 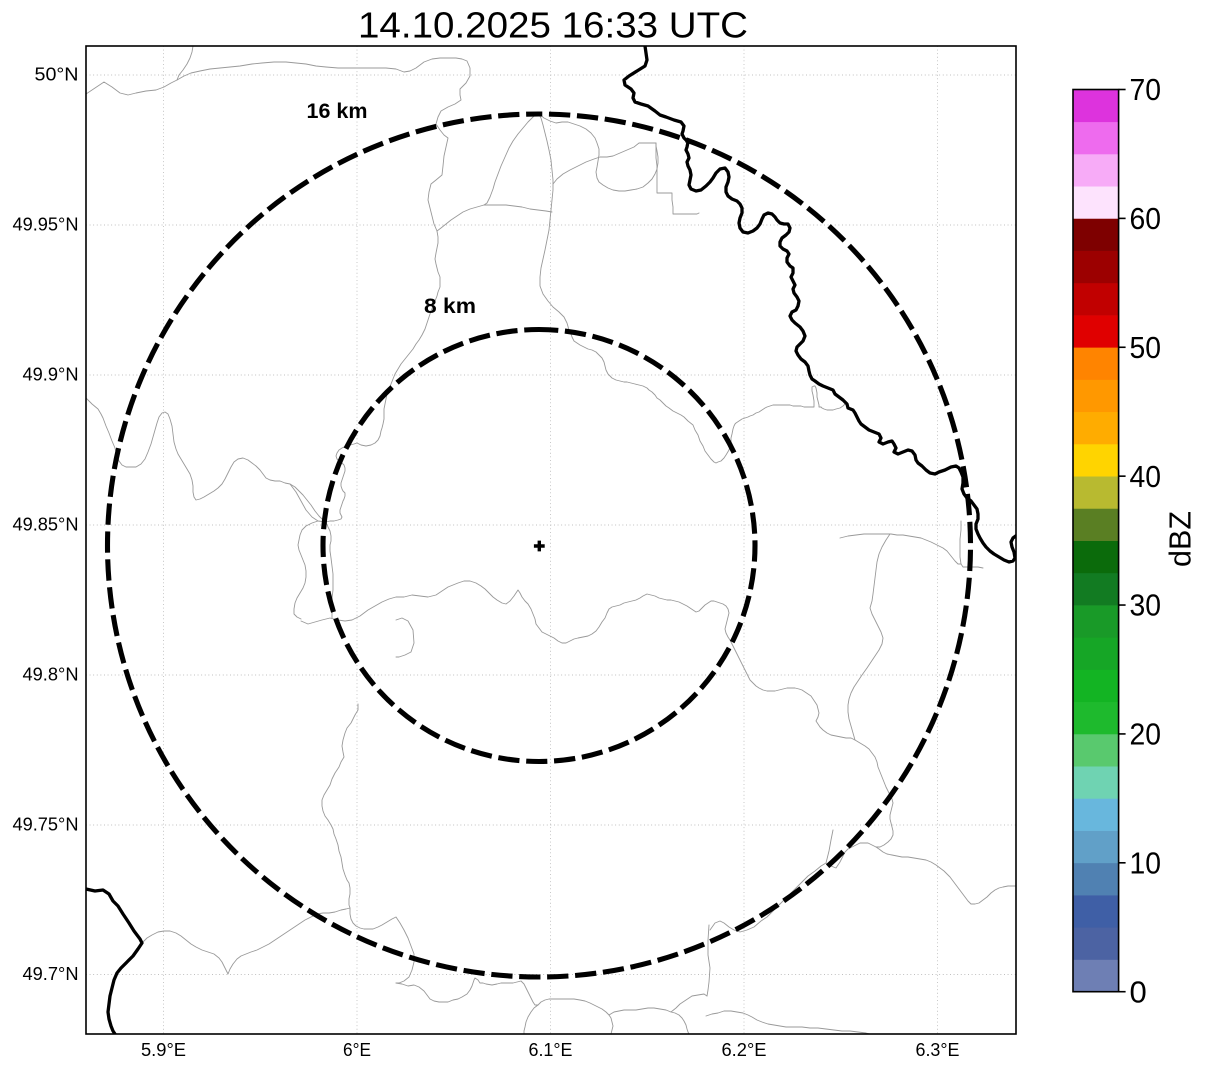 What do you see at coordinates (57, 74) in the screenshot?
I see `svg-text: 50°N` at bounding box center [57, 74].